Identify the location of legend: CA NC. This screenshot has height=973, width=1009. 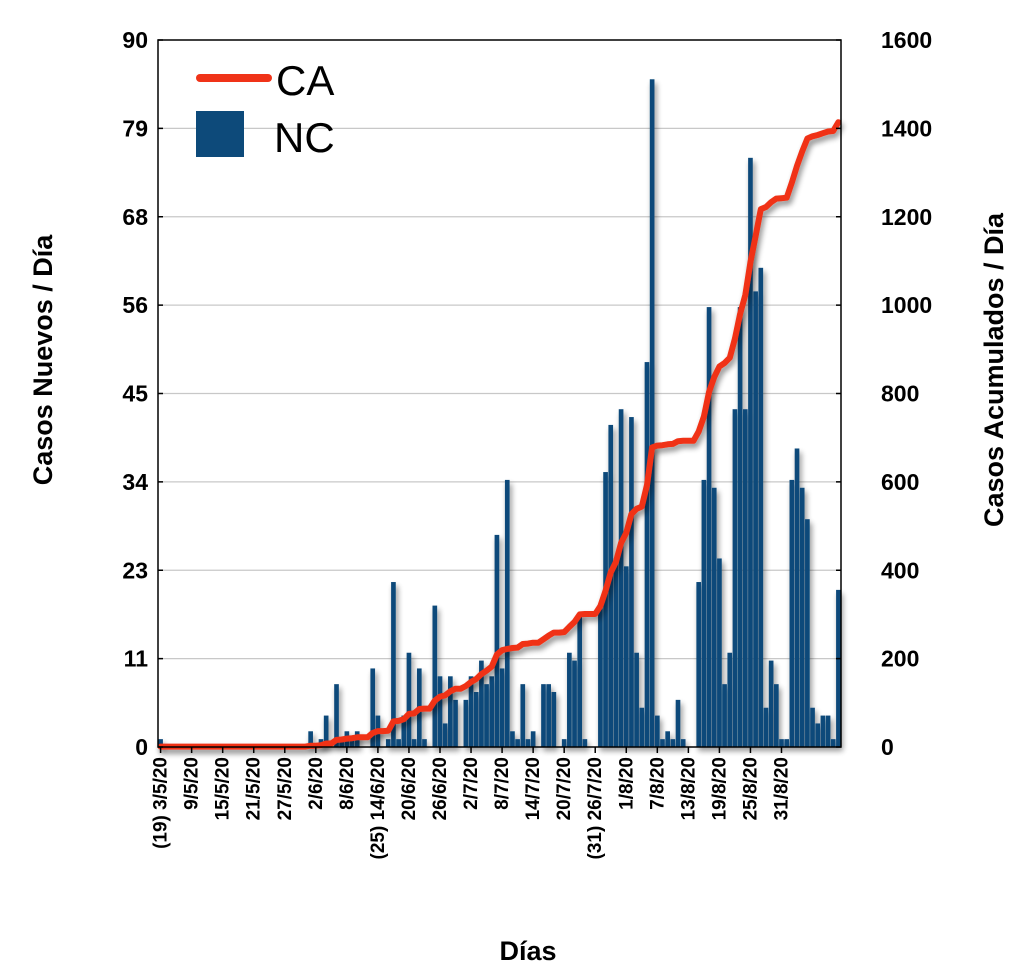
(265, 109).